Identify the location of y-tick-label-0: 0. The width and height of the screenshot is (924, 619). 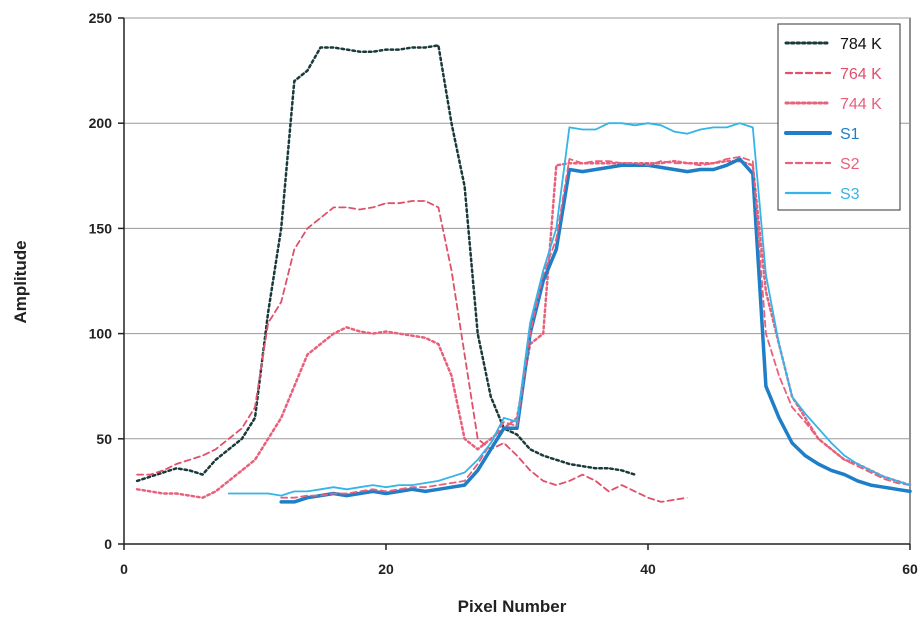
(108, 544).